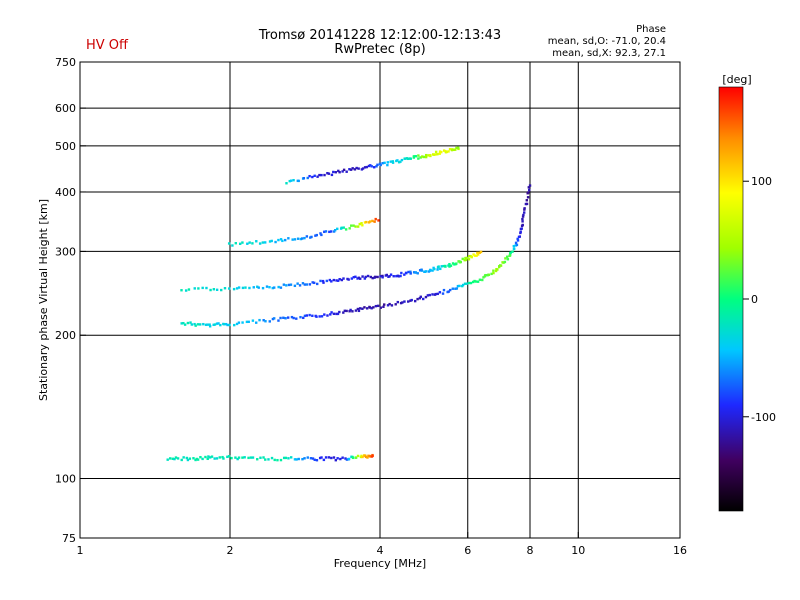 Image resolution: width=800 pixels, height=600 pixels. Describe the element at coordinates (380, 563) in the screenshot. I see `x-axis-label: Frequency [MHz]` at that location.